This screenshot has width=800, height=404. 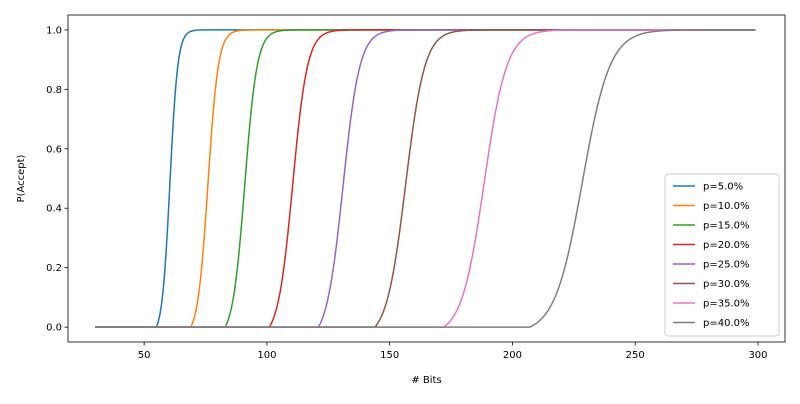 I want to click on legend-label: p=25.0%, so click(x=726, y=265).